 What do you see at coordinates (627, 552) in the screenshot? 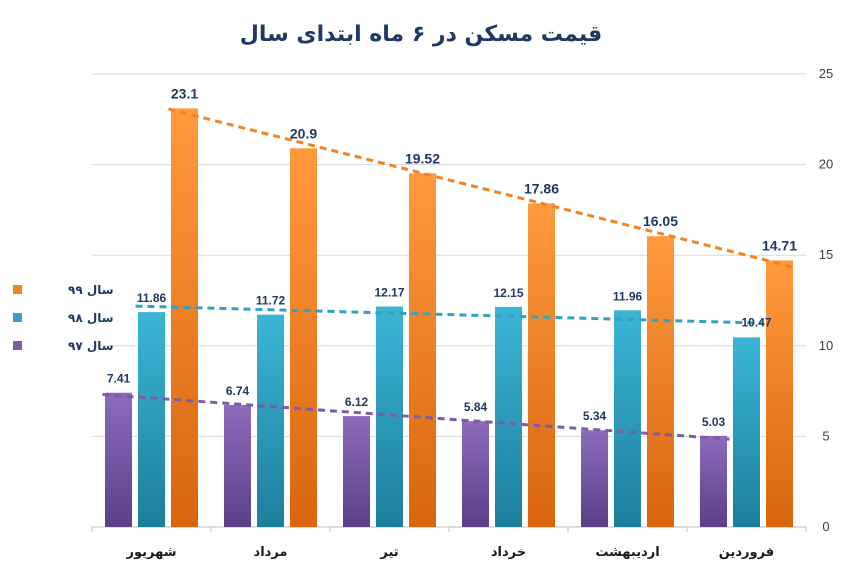
I see `x-tick-label: اردیبهشت` at bounding box center [627, 552].